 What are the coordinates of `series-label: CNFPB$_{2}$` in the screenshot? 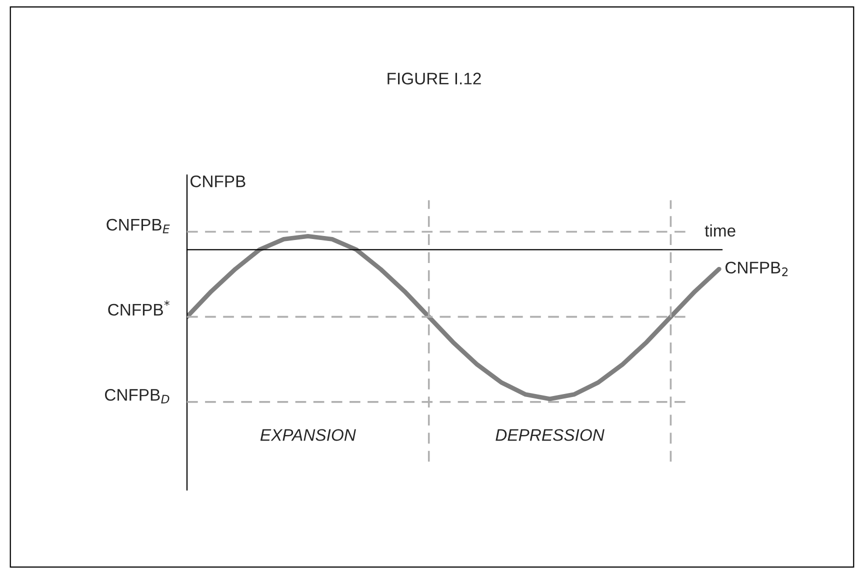 It's located at (757, 269).